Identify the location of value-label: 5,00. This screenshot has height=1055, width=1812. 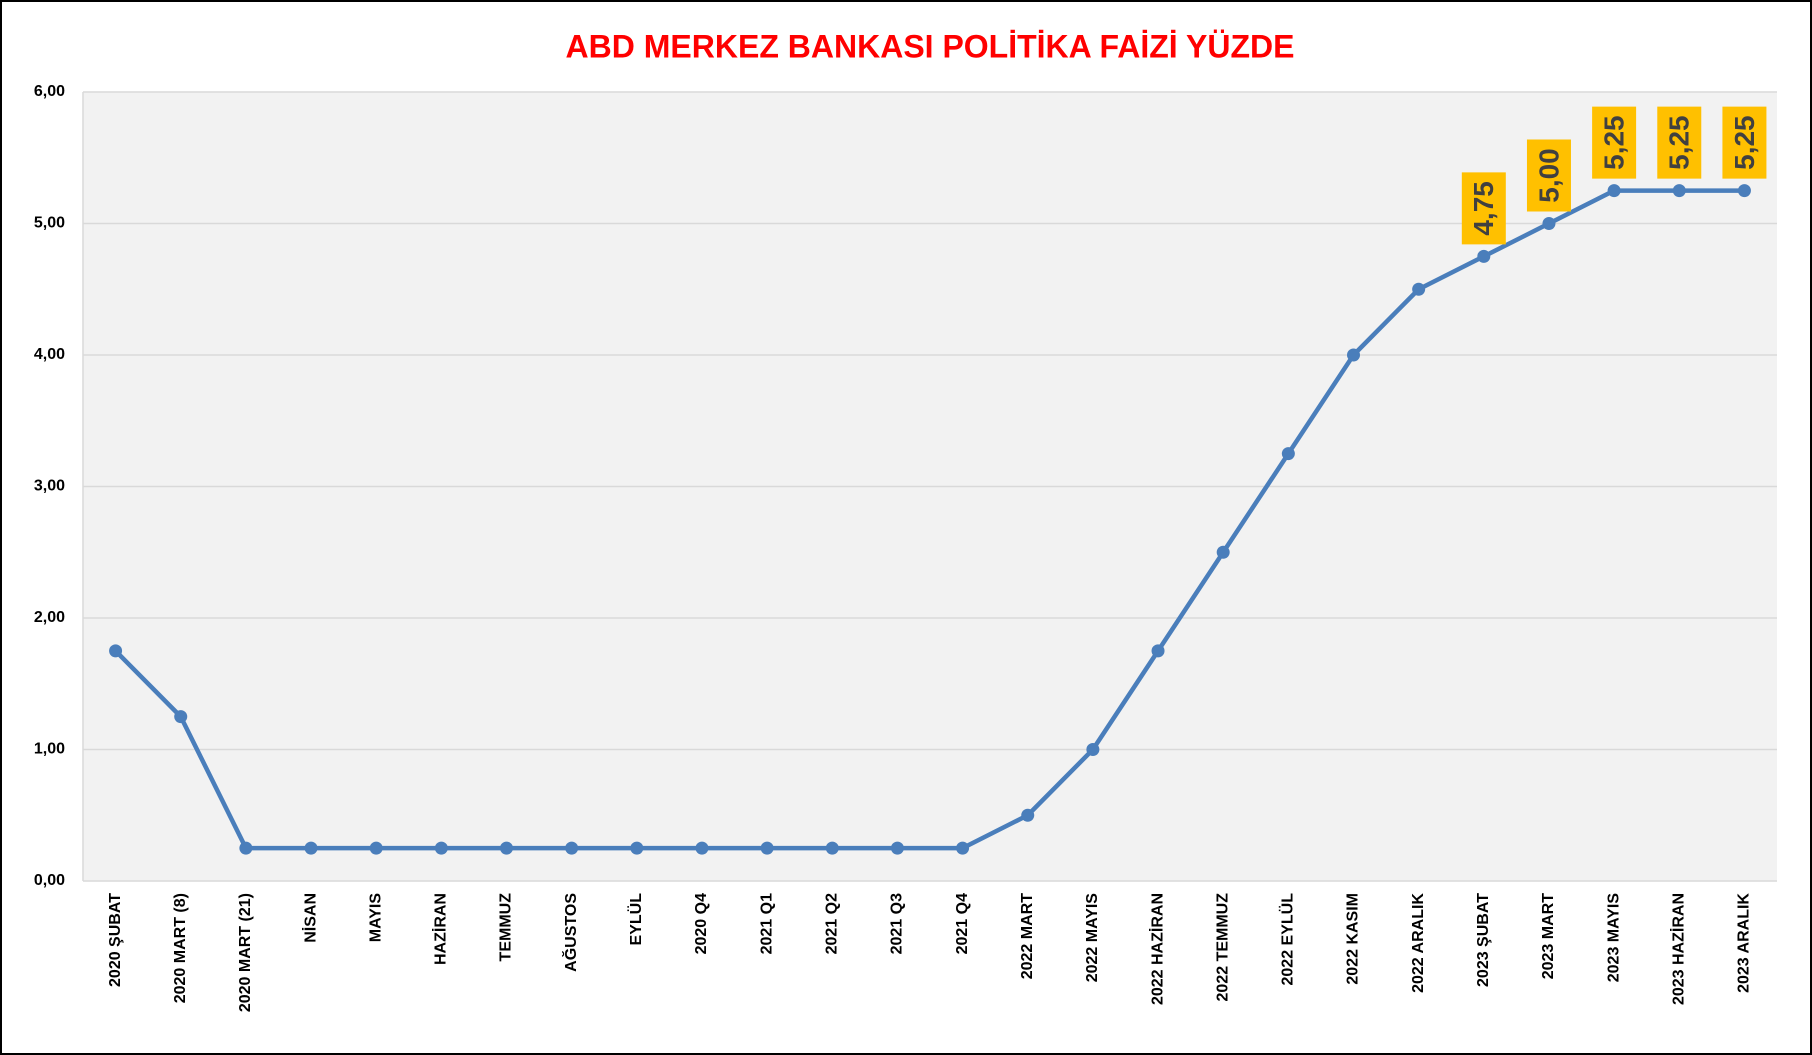
(1548, 175).